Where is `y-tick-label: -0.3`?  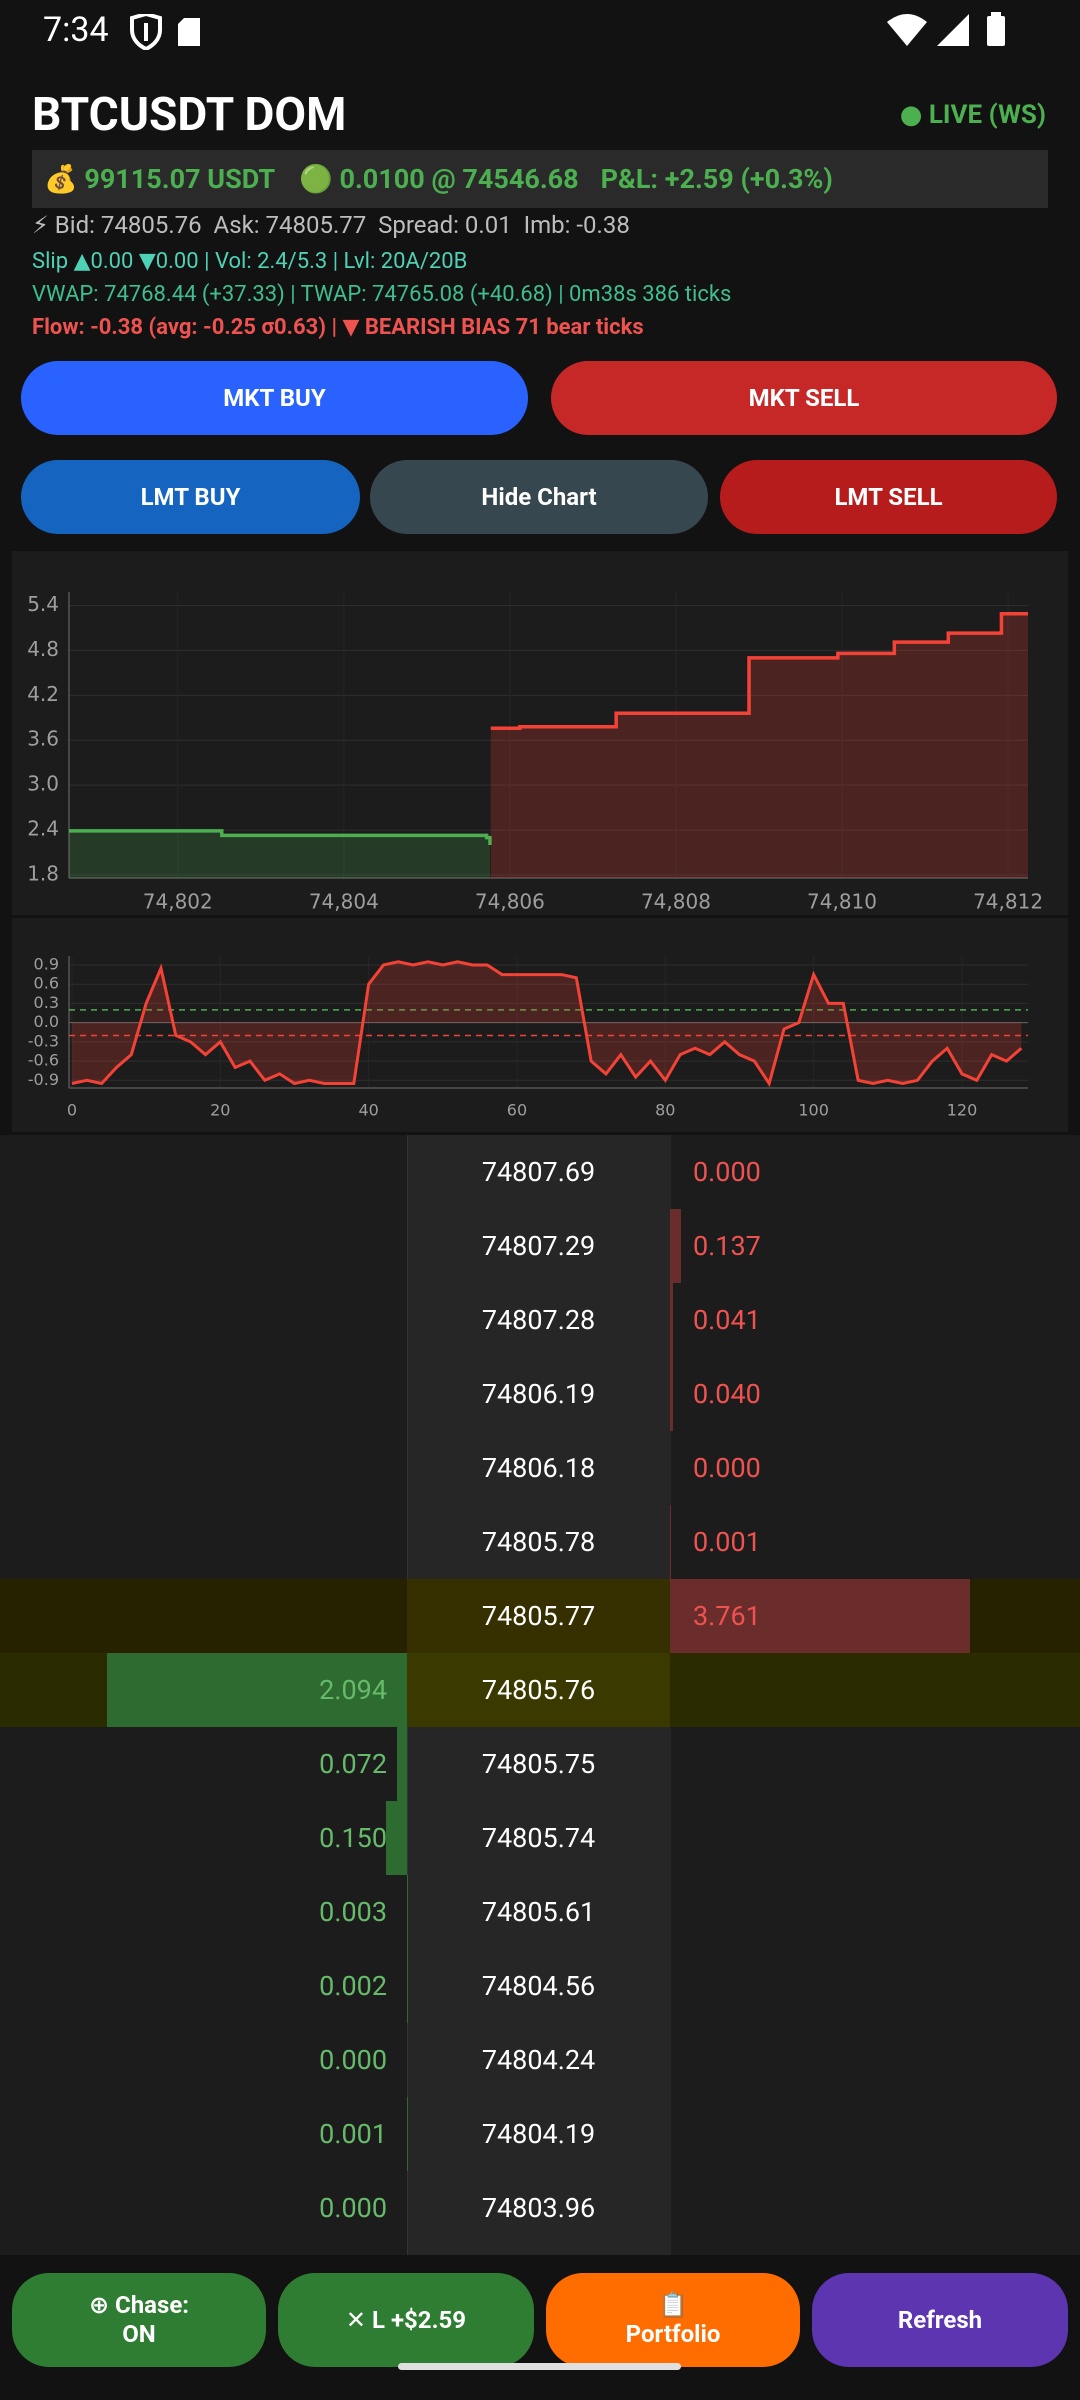 y-tick-label: -0.3 is located at coordinates (43, 1040).